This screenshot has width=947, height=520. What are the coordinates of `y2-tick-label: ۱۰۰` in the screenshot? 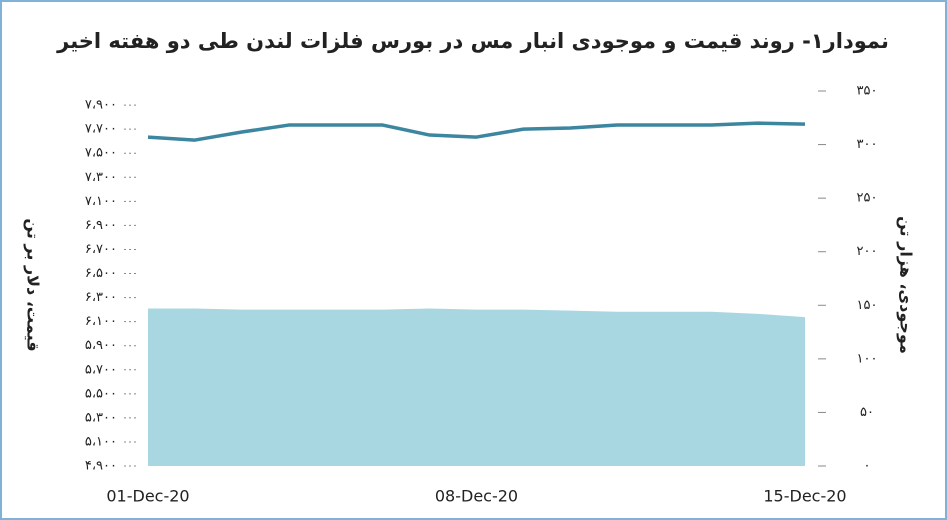 It's located at (867, 358).